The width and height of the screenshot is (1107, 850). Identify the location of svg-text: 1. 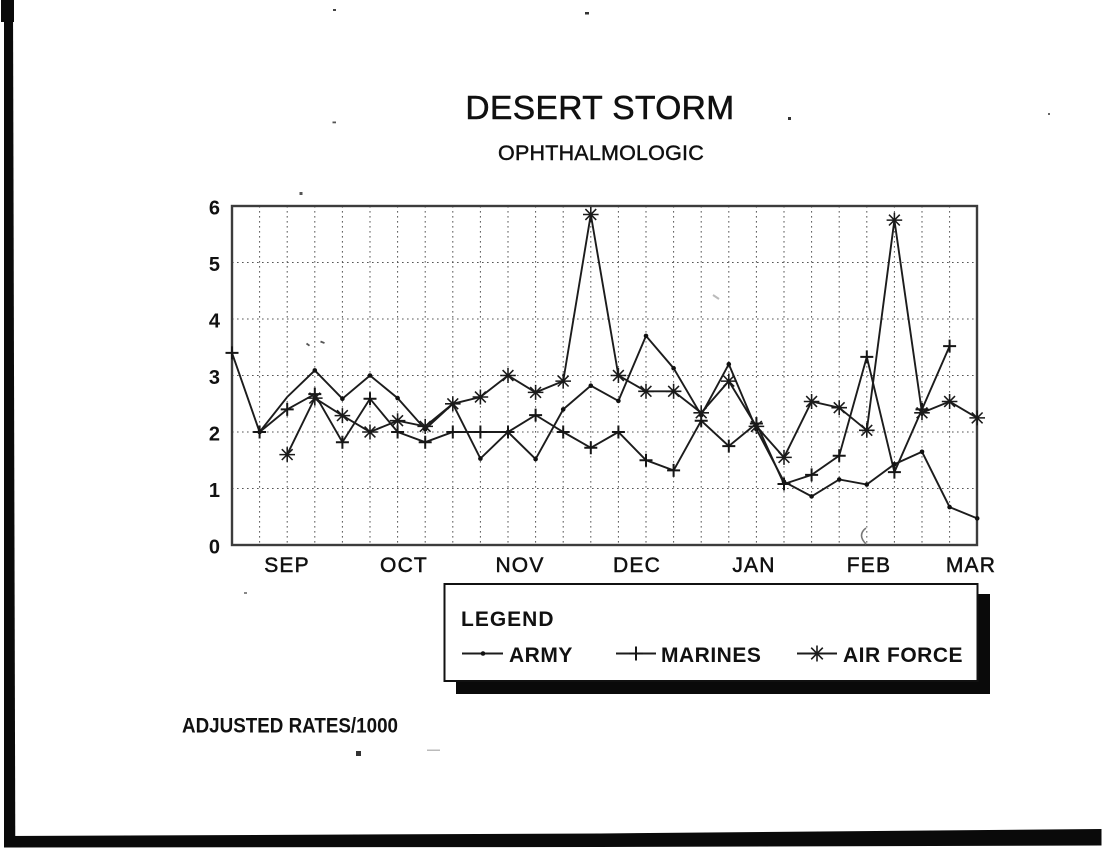
(214, 491).